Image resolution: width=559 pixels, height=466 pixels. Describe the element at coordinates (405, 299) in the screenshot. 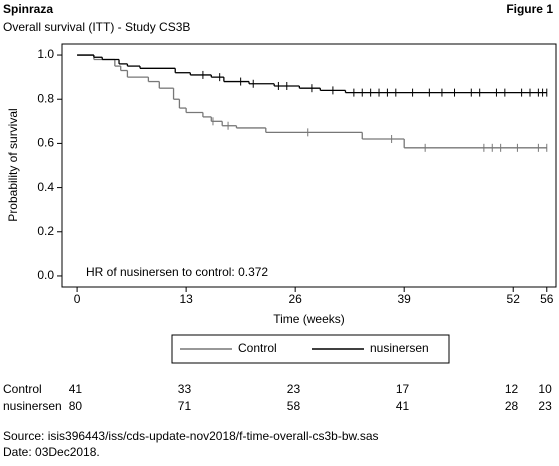

I see `x-tick-label: 39` at that location.